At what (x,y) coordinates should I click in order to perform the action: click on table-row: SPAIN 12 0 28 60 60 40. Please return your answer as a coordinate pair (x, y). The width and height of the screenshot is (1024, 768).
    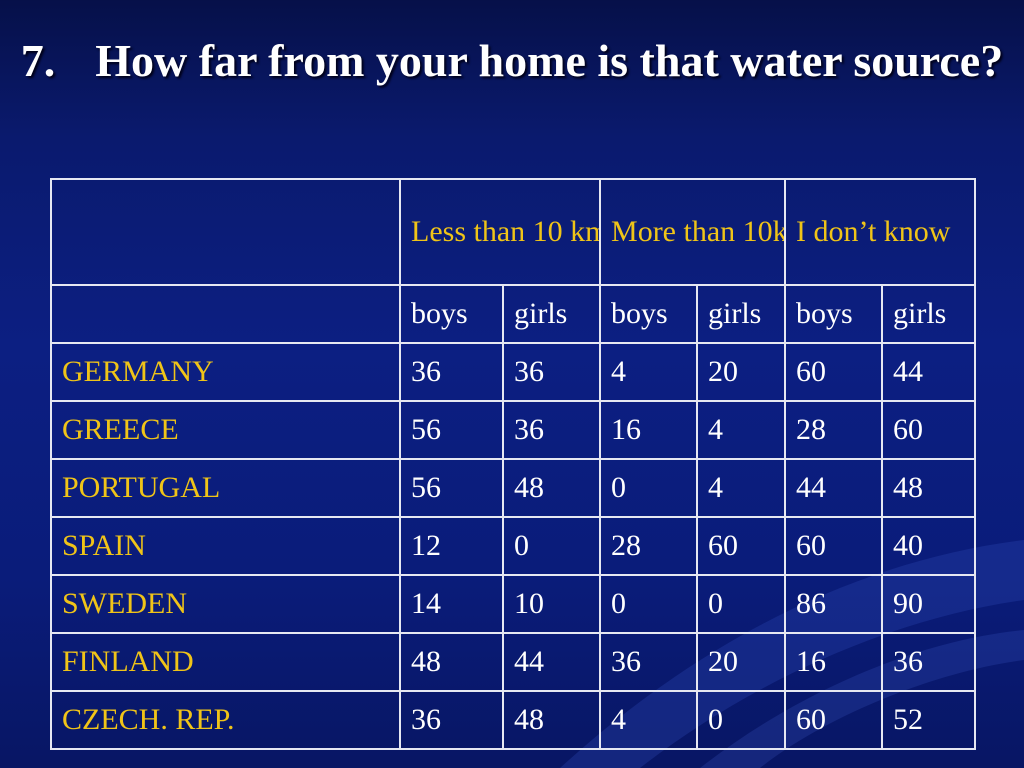
    Looking at the image, I should click on (513, 546).